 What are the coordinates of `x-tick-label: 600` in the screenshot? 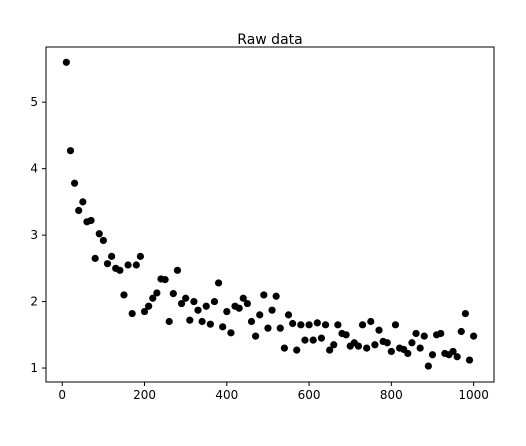 It's located at (309, 395).